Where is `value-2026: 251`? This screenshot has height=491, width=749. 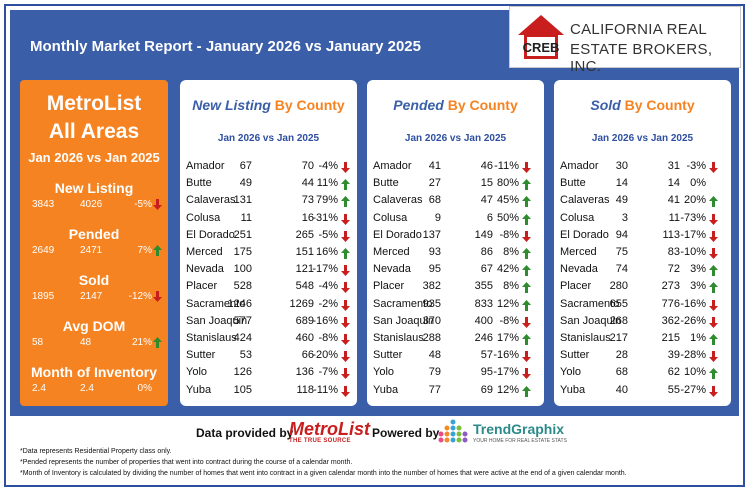 value-2026: 251 is located at coordinates (242, 234).